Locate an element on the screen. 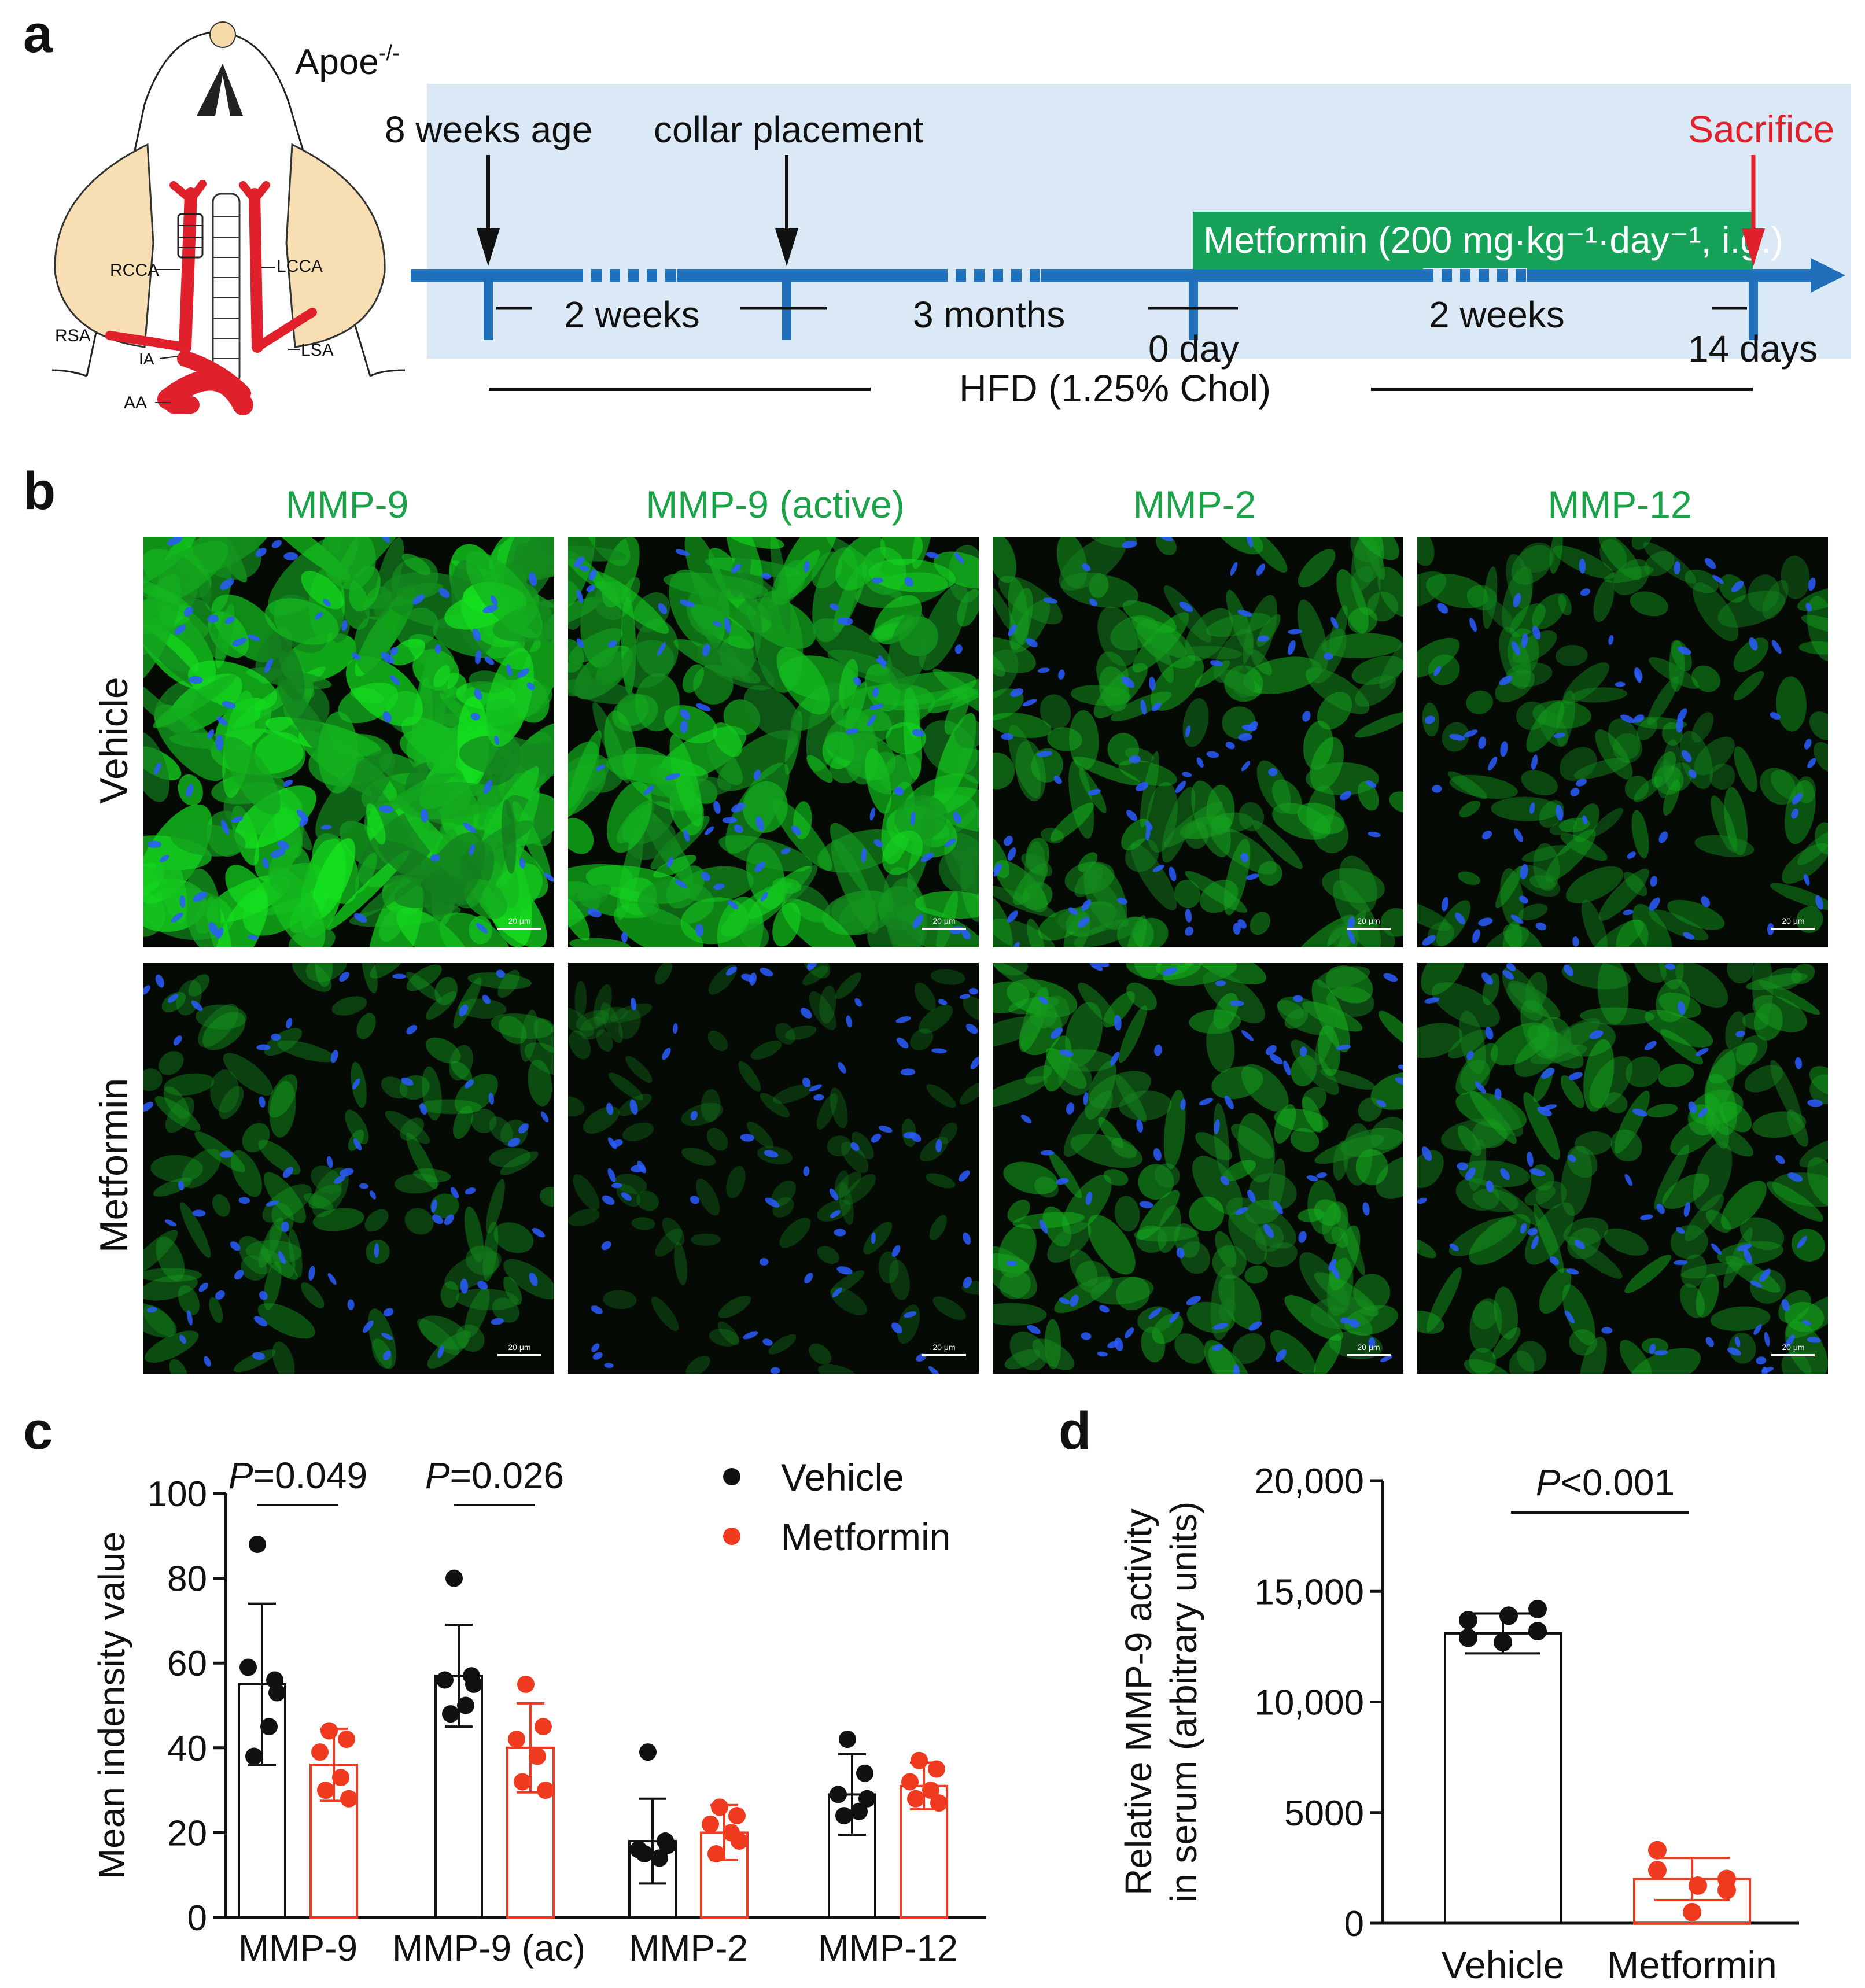 This screenshot has width=1865, height=1988. y-tick-label: 60 is located at coordinates (187, 1664).